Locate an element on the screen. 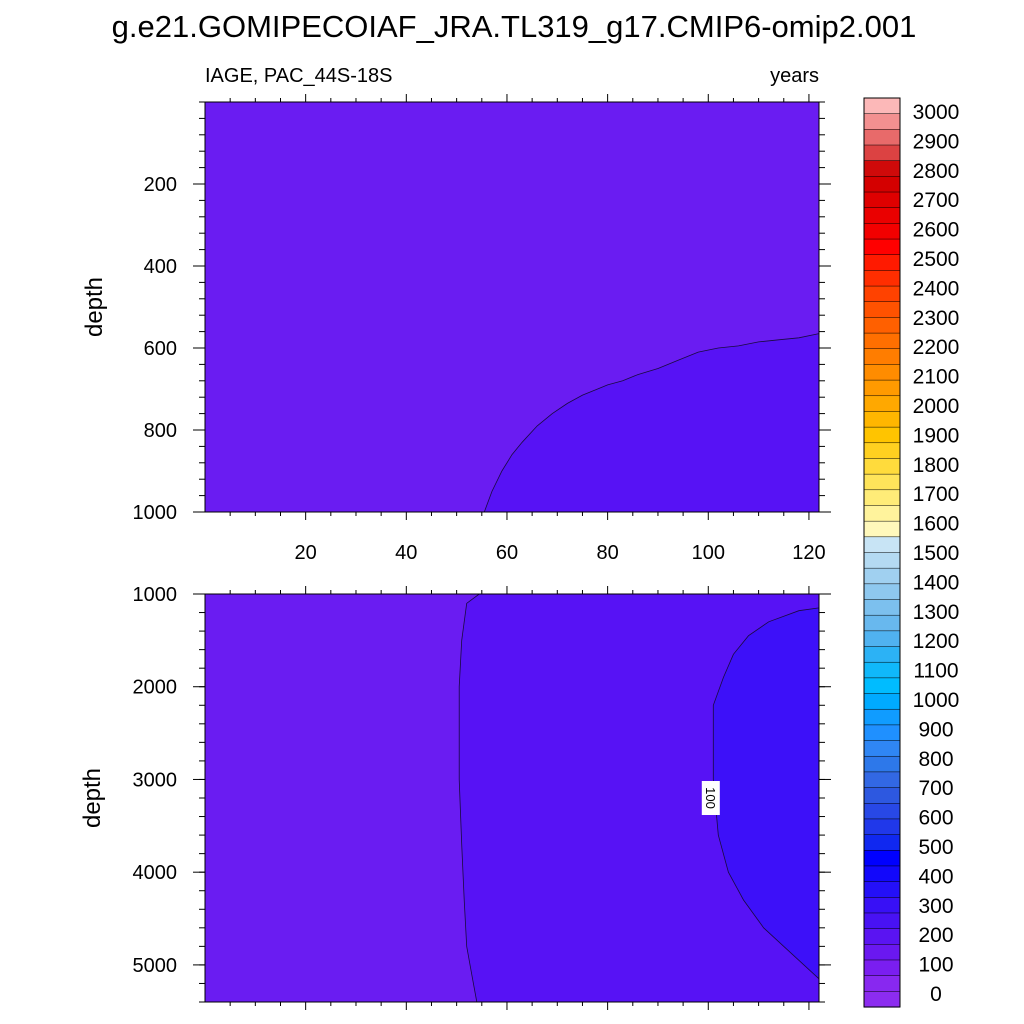  colorbar-label: 800 is located at coordinates (935, 759).